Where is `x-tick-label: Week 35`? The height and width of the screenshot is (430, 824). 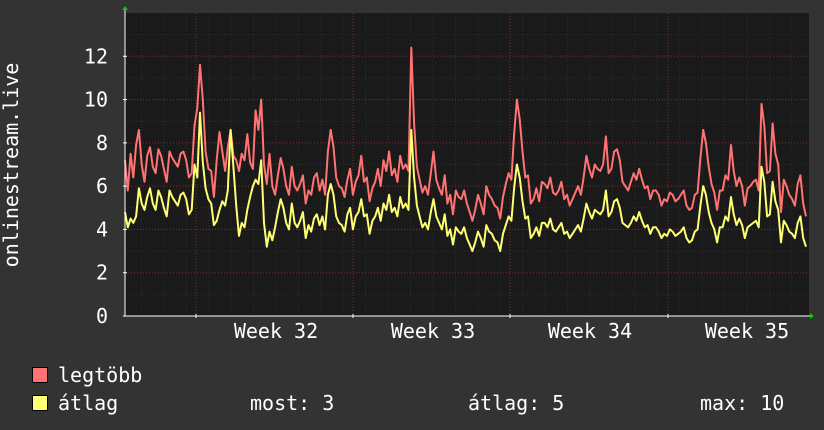
x-tick-label: Week 35 is located at coordinates (747, 331).